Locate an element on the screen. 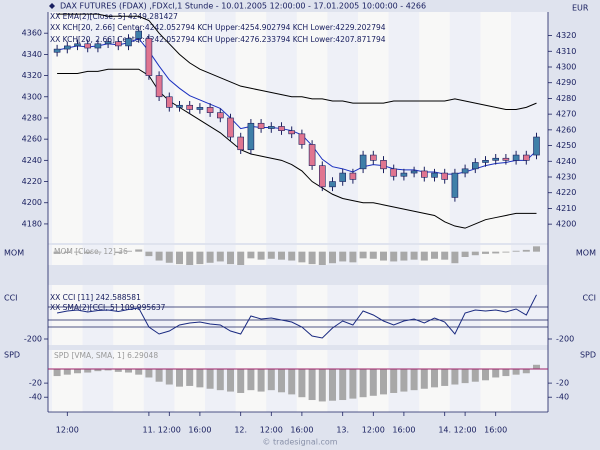  y-tick-label: -40 is located at coordinates (35, 397).